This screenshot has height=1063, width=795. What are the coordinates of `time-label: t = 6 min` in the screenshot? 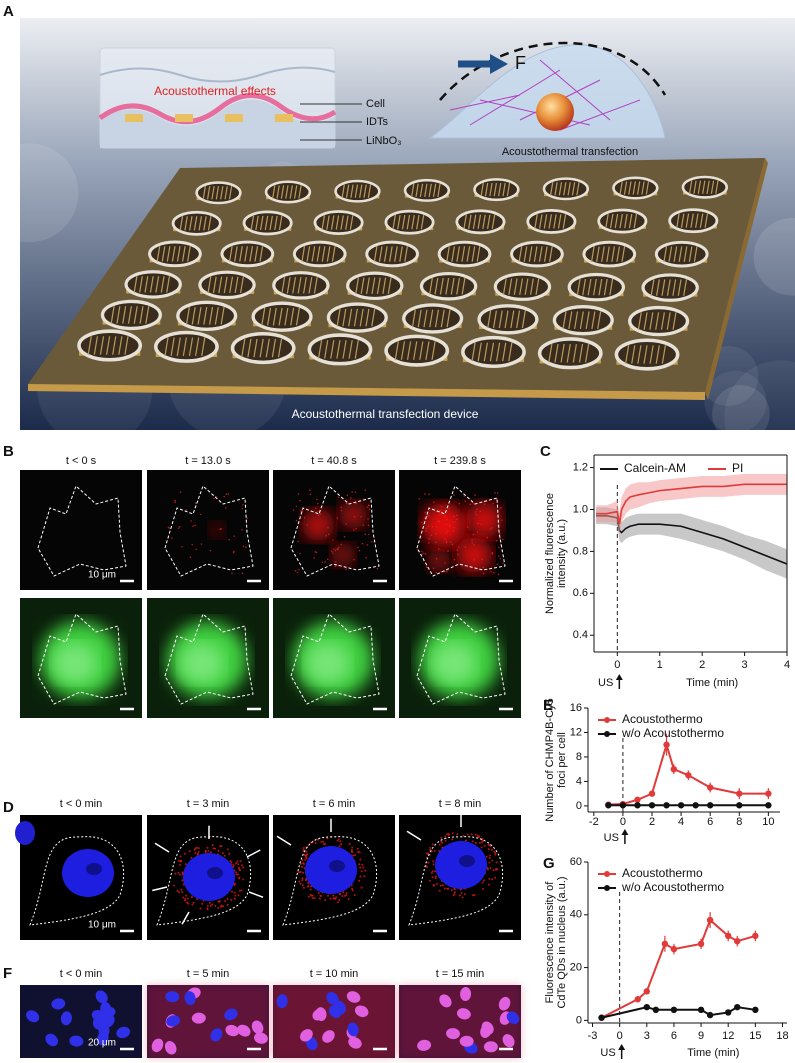 It's located at (334, 804).